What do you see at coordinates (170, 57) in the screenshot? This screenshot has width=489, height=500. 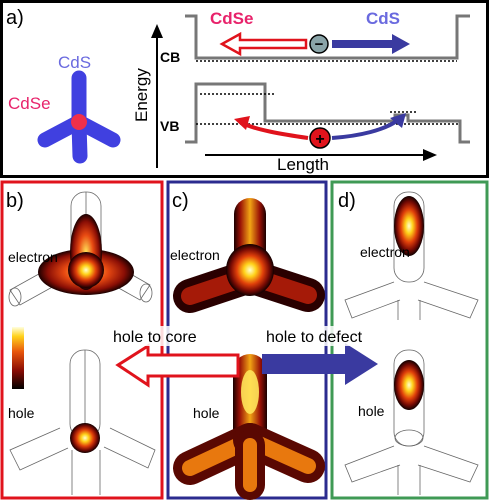 I see `cb-label: CB` at bounding box center [170, 57].